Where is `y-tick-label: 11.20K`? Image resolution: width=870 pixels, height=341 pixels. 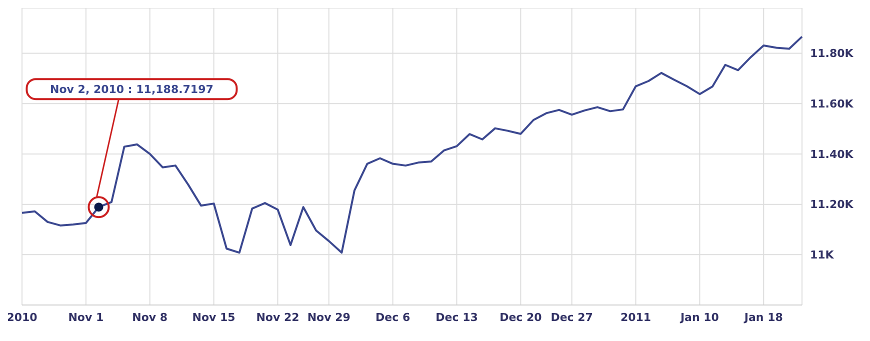
y-tick-label: 11.20K is located at coordinates (832, 205).